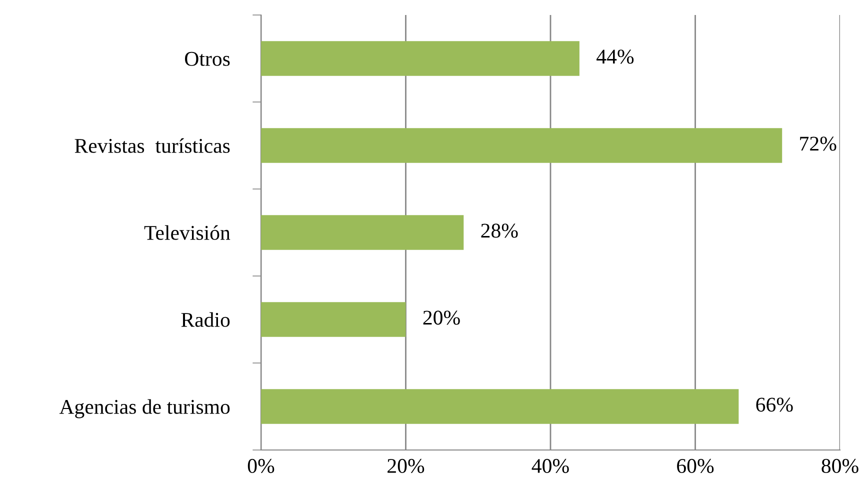 The height and width of the screenshot is (490, 866). Describe the element at coordinates (441, 317) in the screenshot. I see `data-label: 20%` at that location.